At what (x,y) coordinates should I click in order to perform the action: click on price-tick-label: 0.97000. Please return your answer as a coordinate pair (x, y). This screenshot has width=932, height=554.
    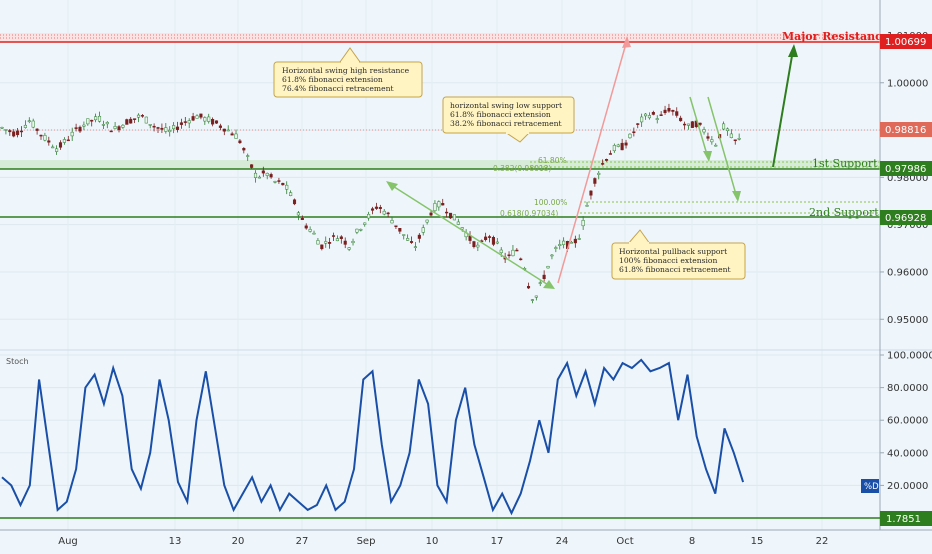
    Looking at the image, I should click on (907, 225).